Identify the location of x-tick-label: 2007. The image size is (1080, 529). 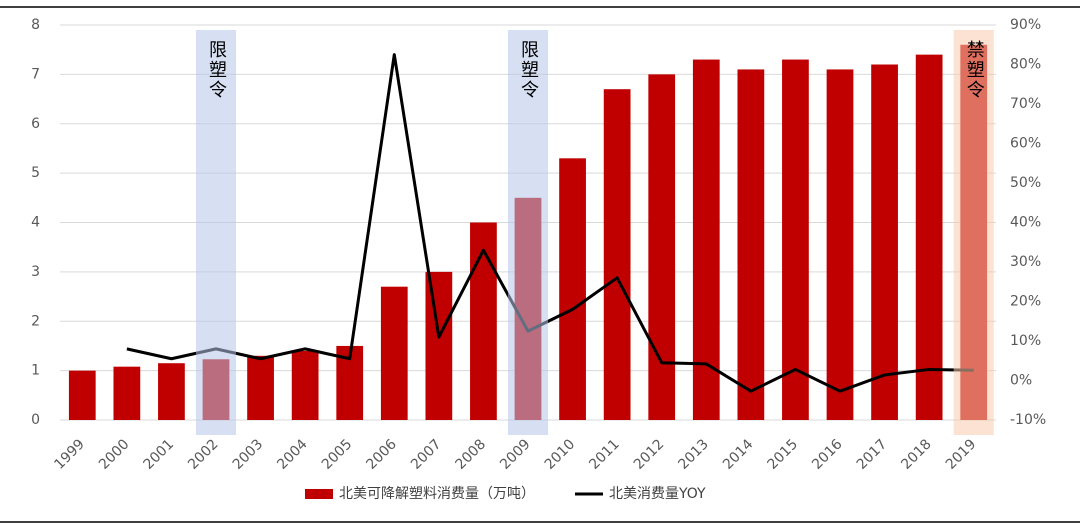
(426, 454).